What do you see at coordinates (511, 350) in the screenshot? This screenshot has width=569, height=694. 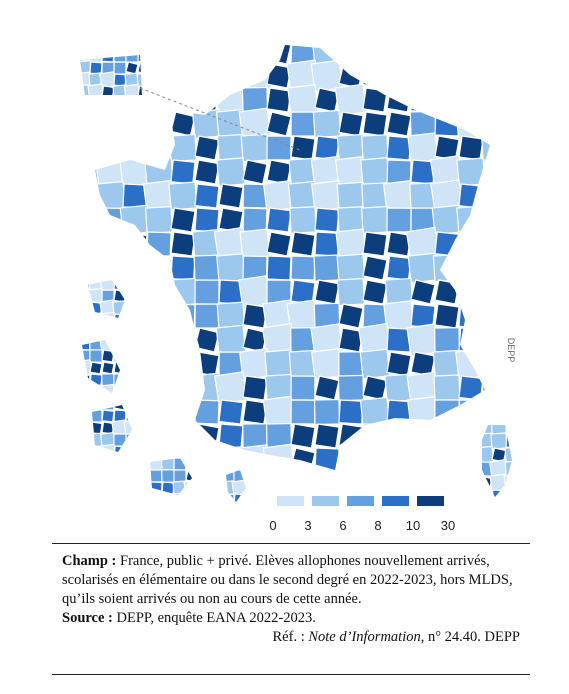 I see `watermark: DEPP` at bounding box center [511, 350].